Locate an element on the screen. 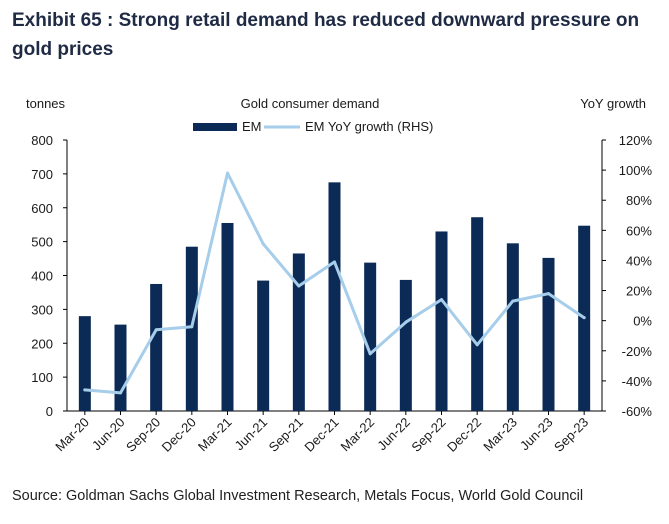  x-tick-label: Sep-23 is located at coordinates (571, 435).